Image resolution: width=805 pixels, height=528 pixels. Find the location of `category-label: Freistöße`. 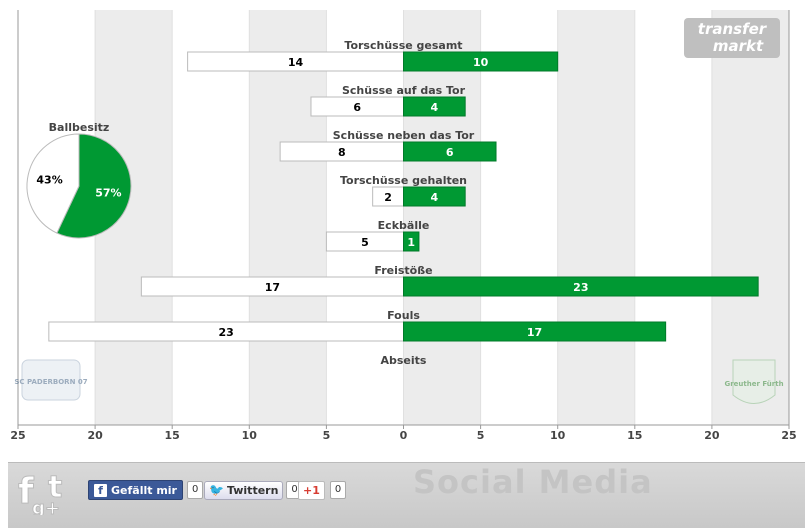

category-label: Freistöße is located at coordinates (403, 270).